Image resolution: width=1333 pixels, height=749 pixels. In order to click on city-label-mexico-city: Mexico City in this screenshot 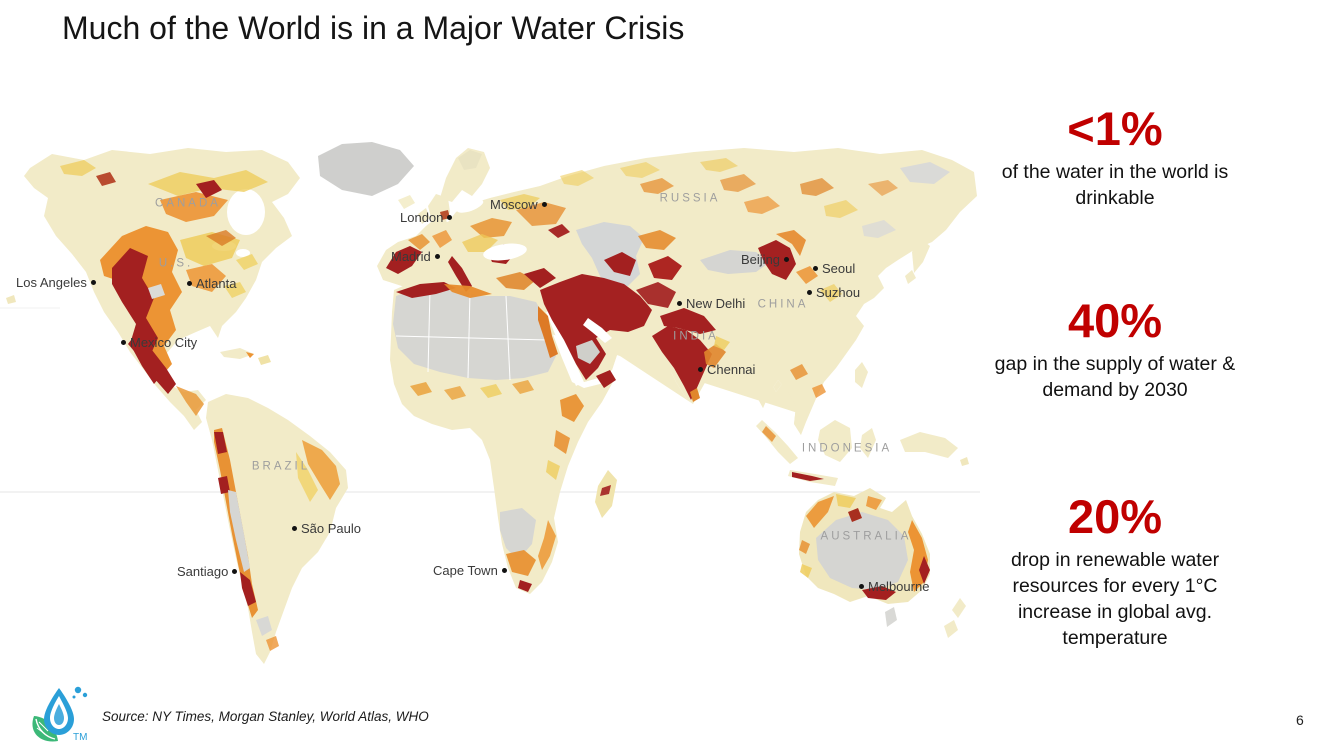, I will do `click(159, 342)`.